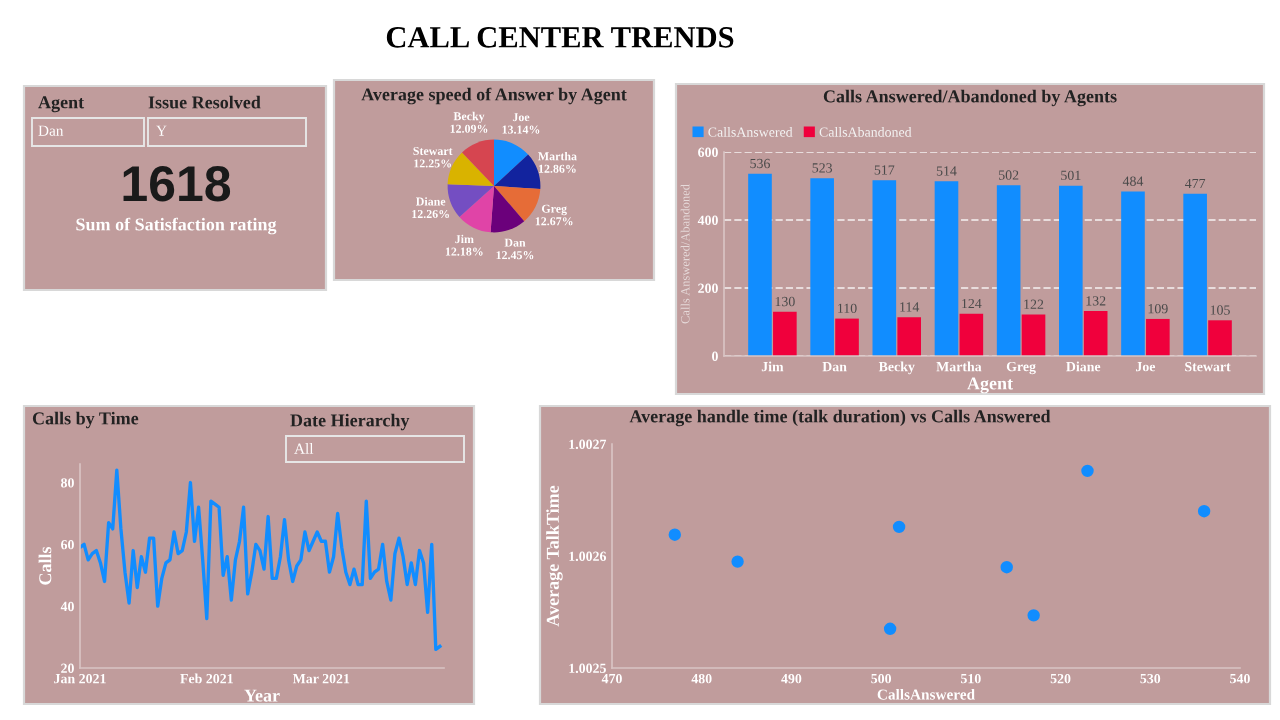 The width and height of the screenshot is (1280, 720). I want to click on chart-title: Calls by Time, so click(85, 420).